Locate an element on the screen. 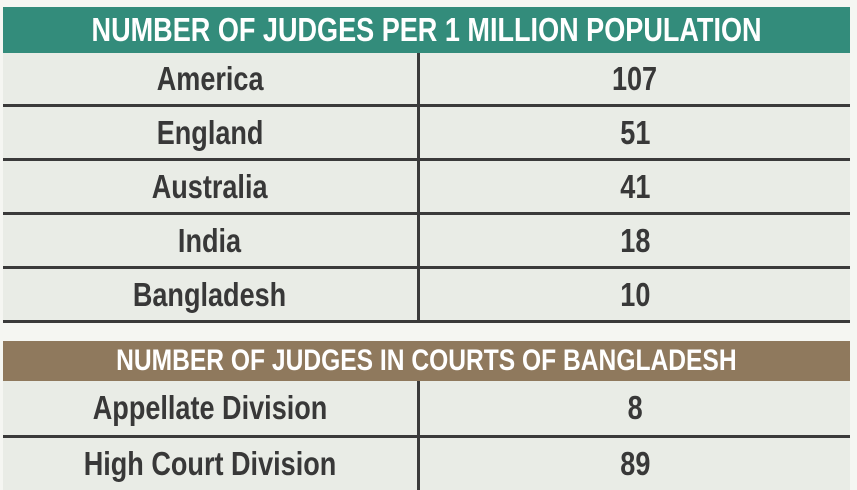 This screenshot has width=857, height=490. value-cell: 18 is located at coordinates (635, 240).